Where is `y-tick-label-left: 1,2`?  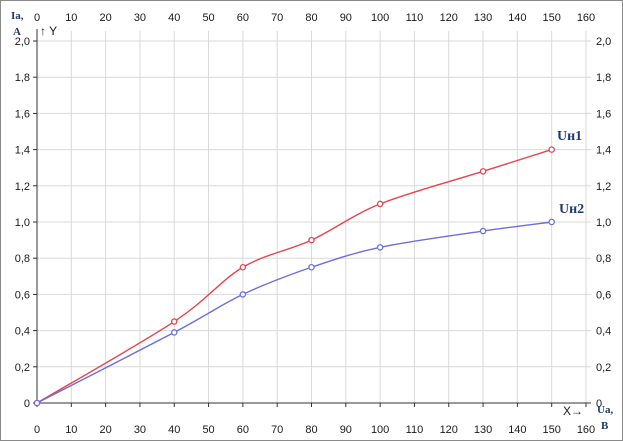 y-tick-label-left: 1,2 is located at coordinates (22, 187).